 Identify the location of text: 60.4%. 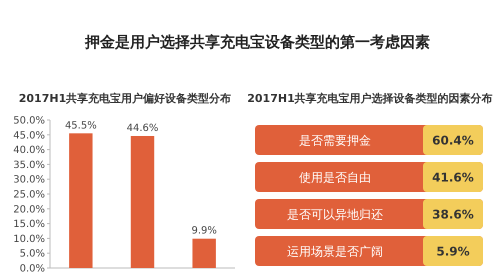
(453, 141).